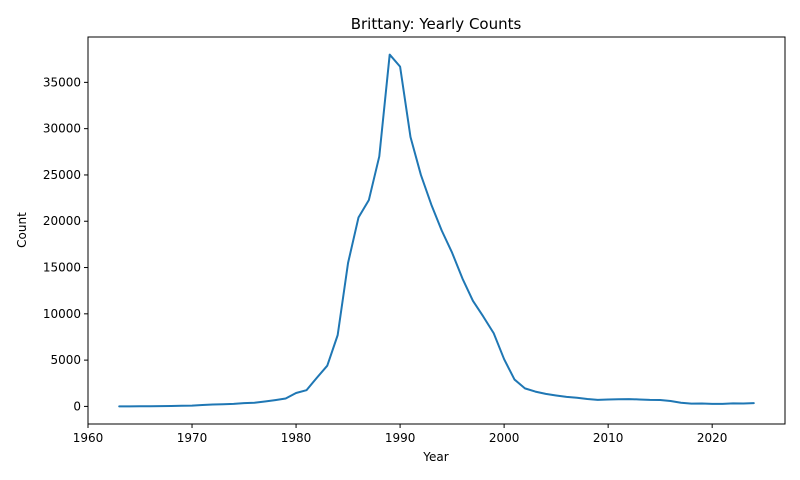  What do you see at coordinates (712, 438) in the screenshot?
I see `x-tick-label: 2020` at bounding box center [712, 438].